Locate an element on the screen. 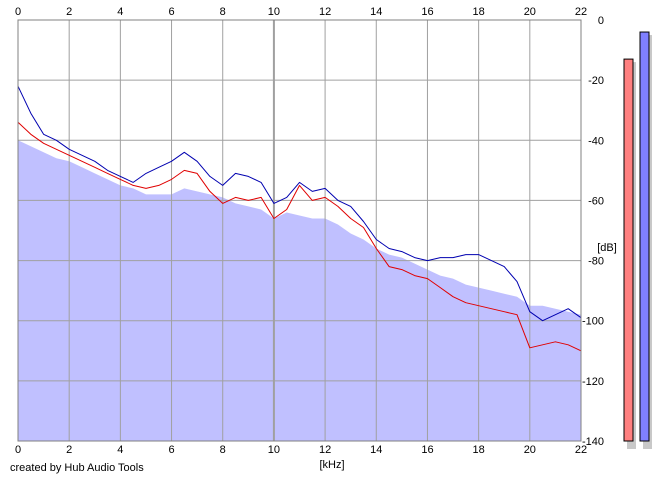  x-tick-label-top: 2 is located at coordinates (69, 12).